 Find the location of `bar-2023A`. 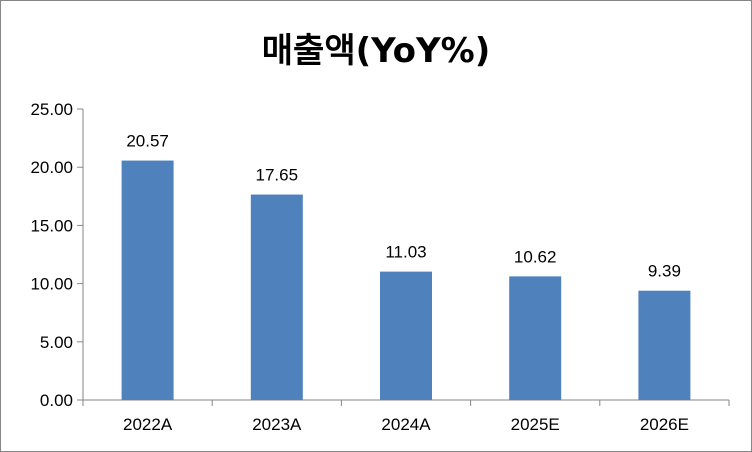

bar-2023A is located at coordinates (276, 297).